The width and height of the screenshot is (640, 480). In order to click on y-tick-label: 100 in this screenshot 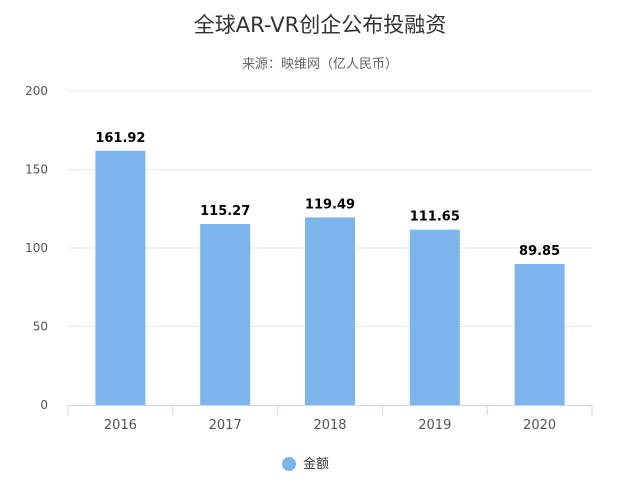, I will do `click(36, 248)`.